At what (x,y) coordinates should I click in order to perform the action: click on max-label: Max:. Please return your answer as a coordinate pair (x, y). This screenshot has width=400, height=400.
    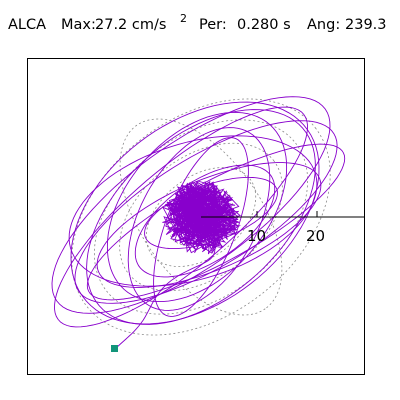
    Looking at the image, I should click on (78, 25).